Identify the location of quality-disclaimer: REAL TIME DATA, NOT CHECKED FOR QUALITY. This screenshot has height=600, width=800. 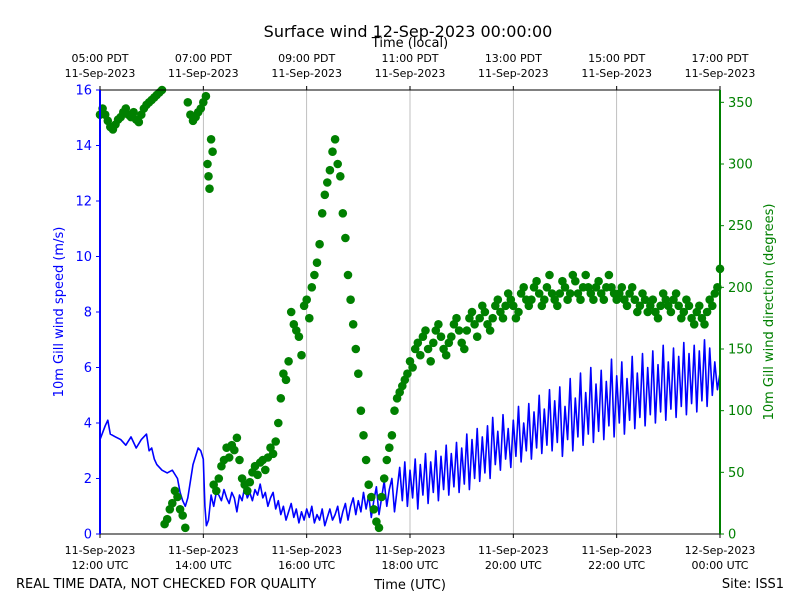
(166, 584).